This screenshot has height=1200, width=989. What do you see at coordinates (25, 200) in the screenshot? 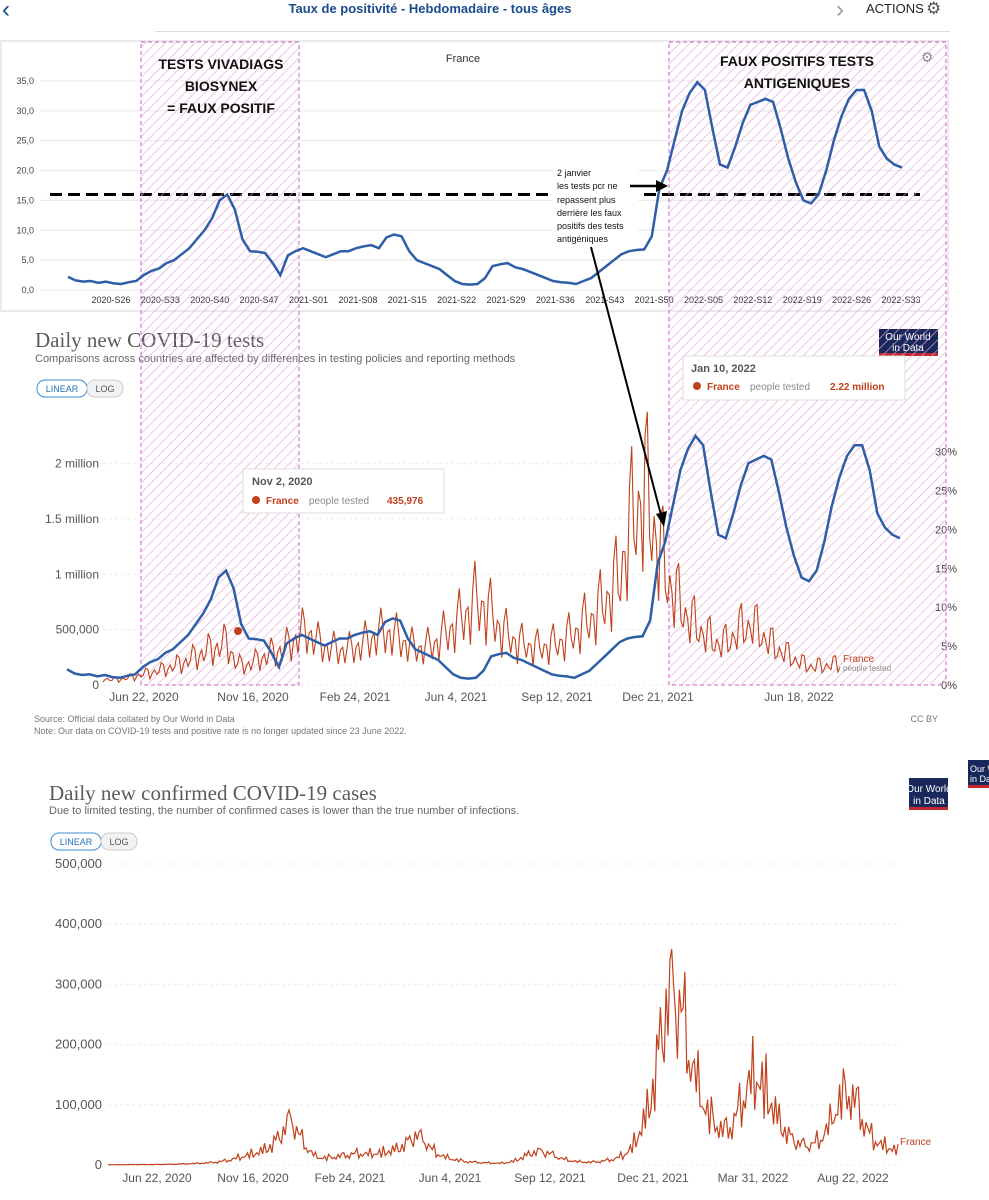
I see `positivity-y-tick-label: 15,0` at bounding box center [25, 200].